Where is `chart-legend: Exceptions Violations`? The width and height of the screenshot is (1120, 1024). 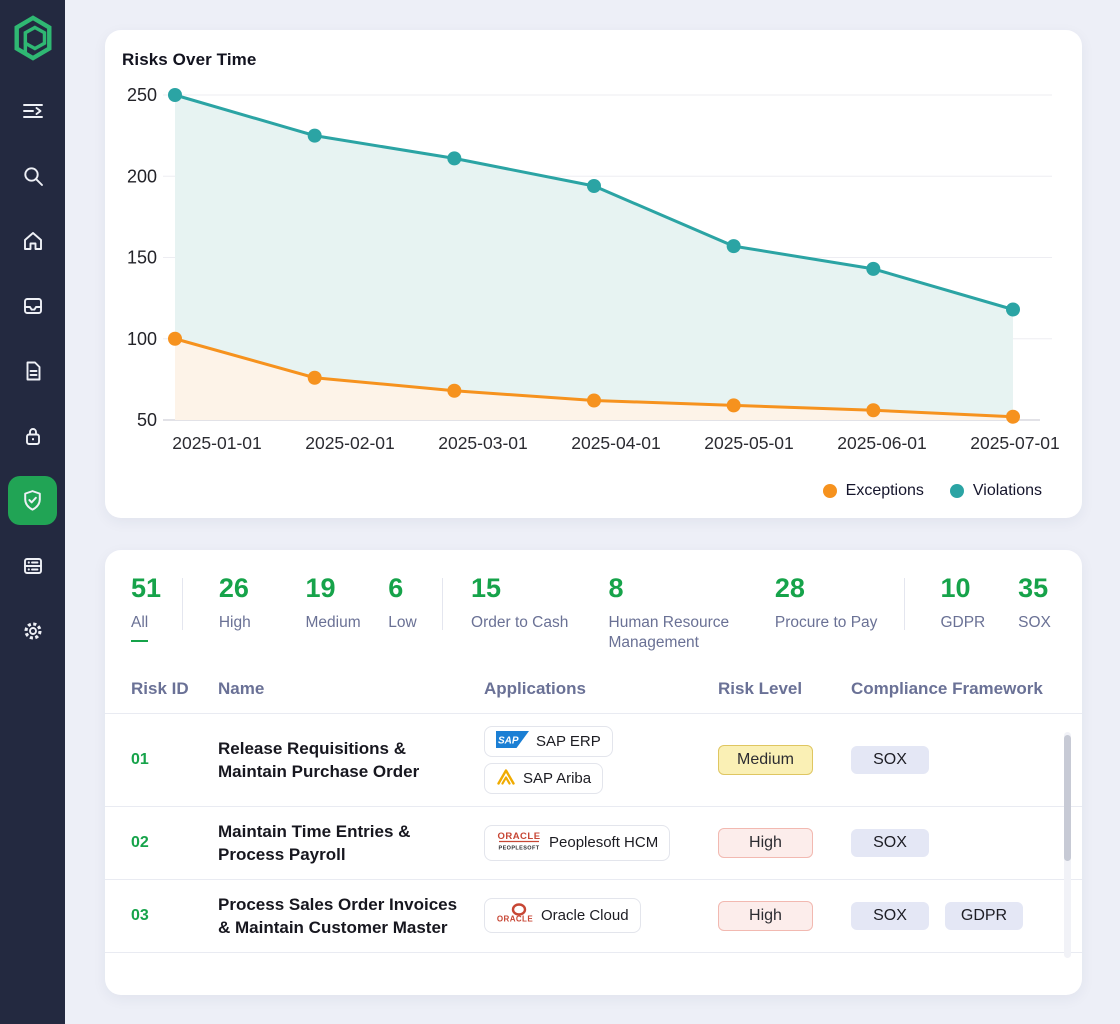 chart-legend: Exceptions Violations is located at coordinates (932, 491).